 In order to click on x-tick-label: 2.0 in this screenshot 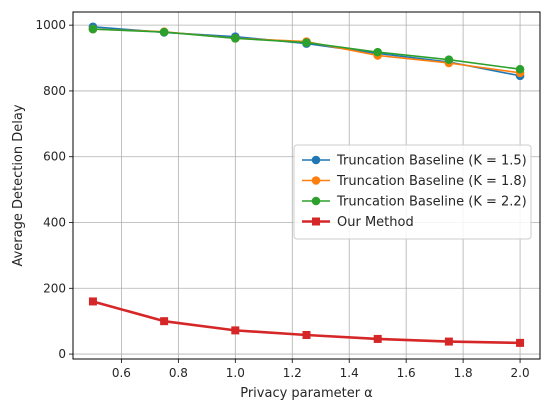, I will do `click(520, 373)`.